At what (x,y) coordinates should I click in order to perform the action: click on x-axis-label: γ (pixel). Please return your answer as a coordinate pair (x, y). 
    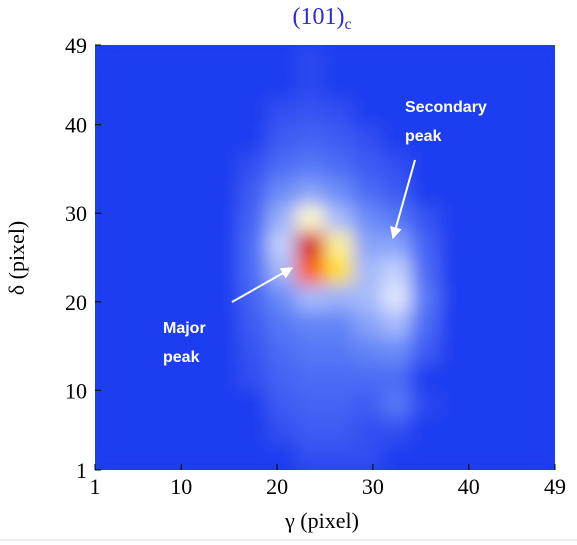
    Looking at the image, I should click on (321, 520).